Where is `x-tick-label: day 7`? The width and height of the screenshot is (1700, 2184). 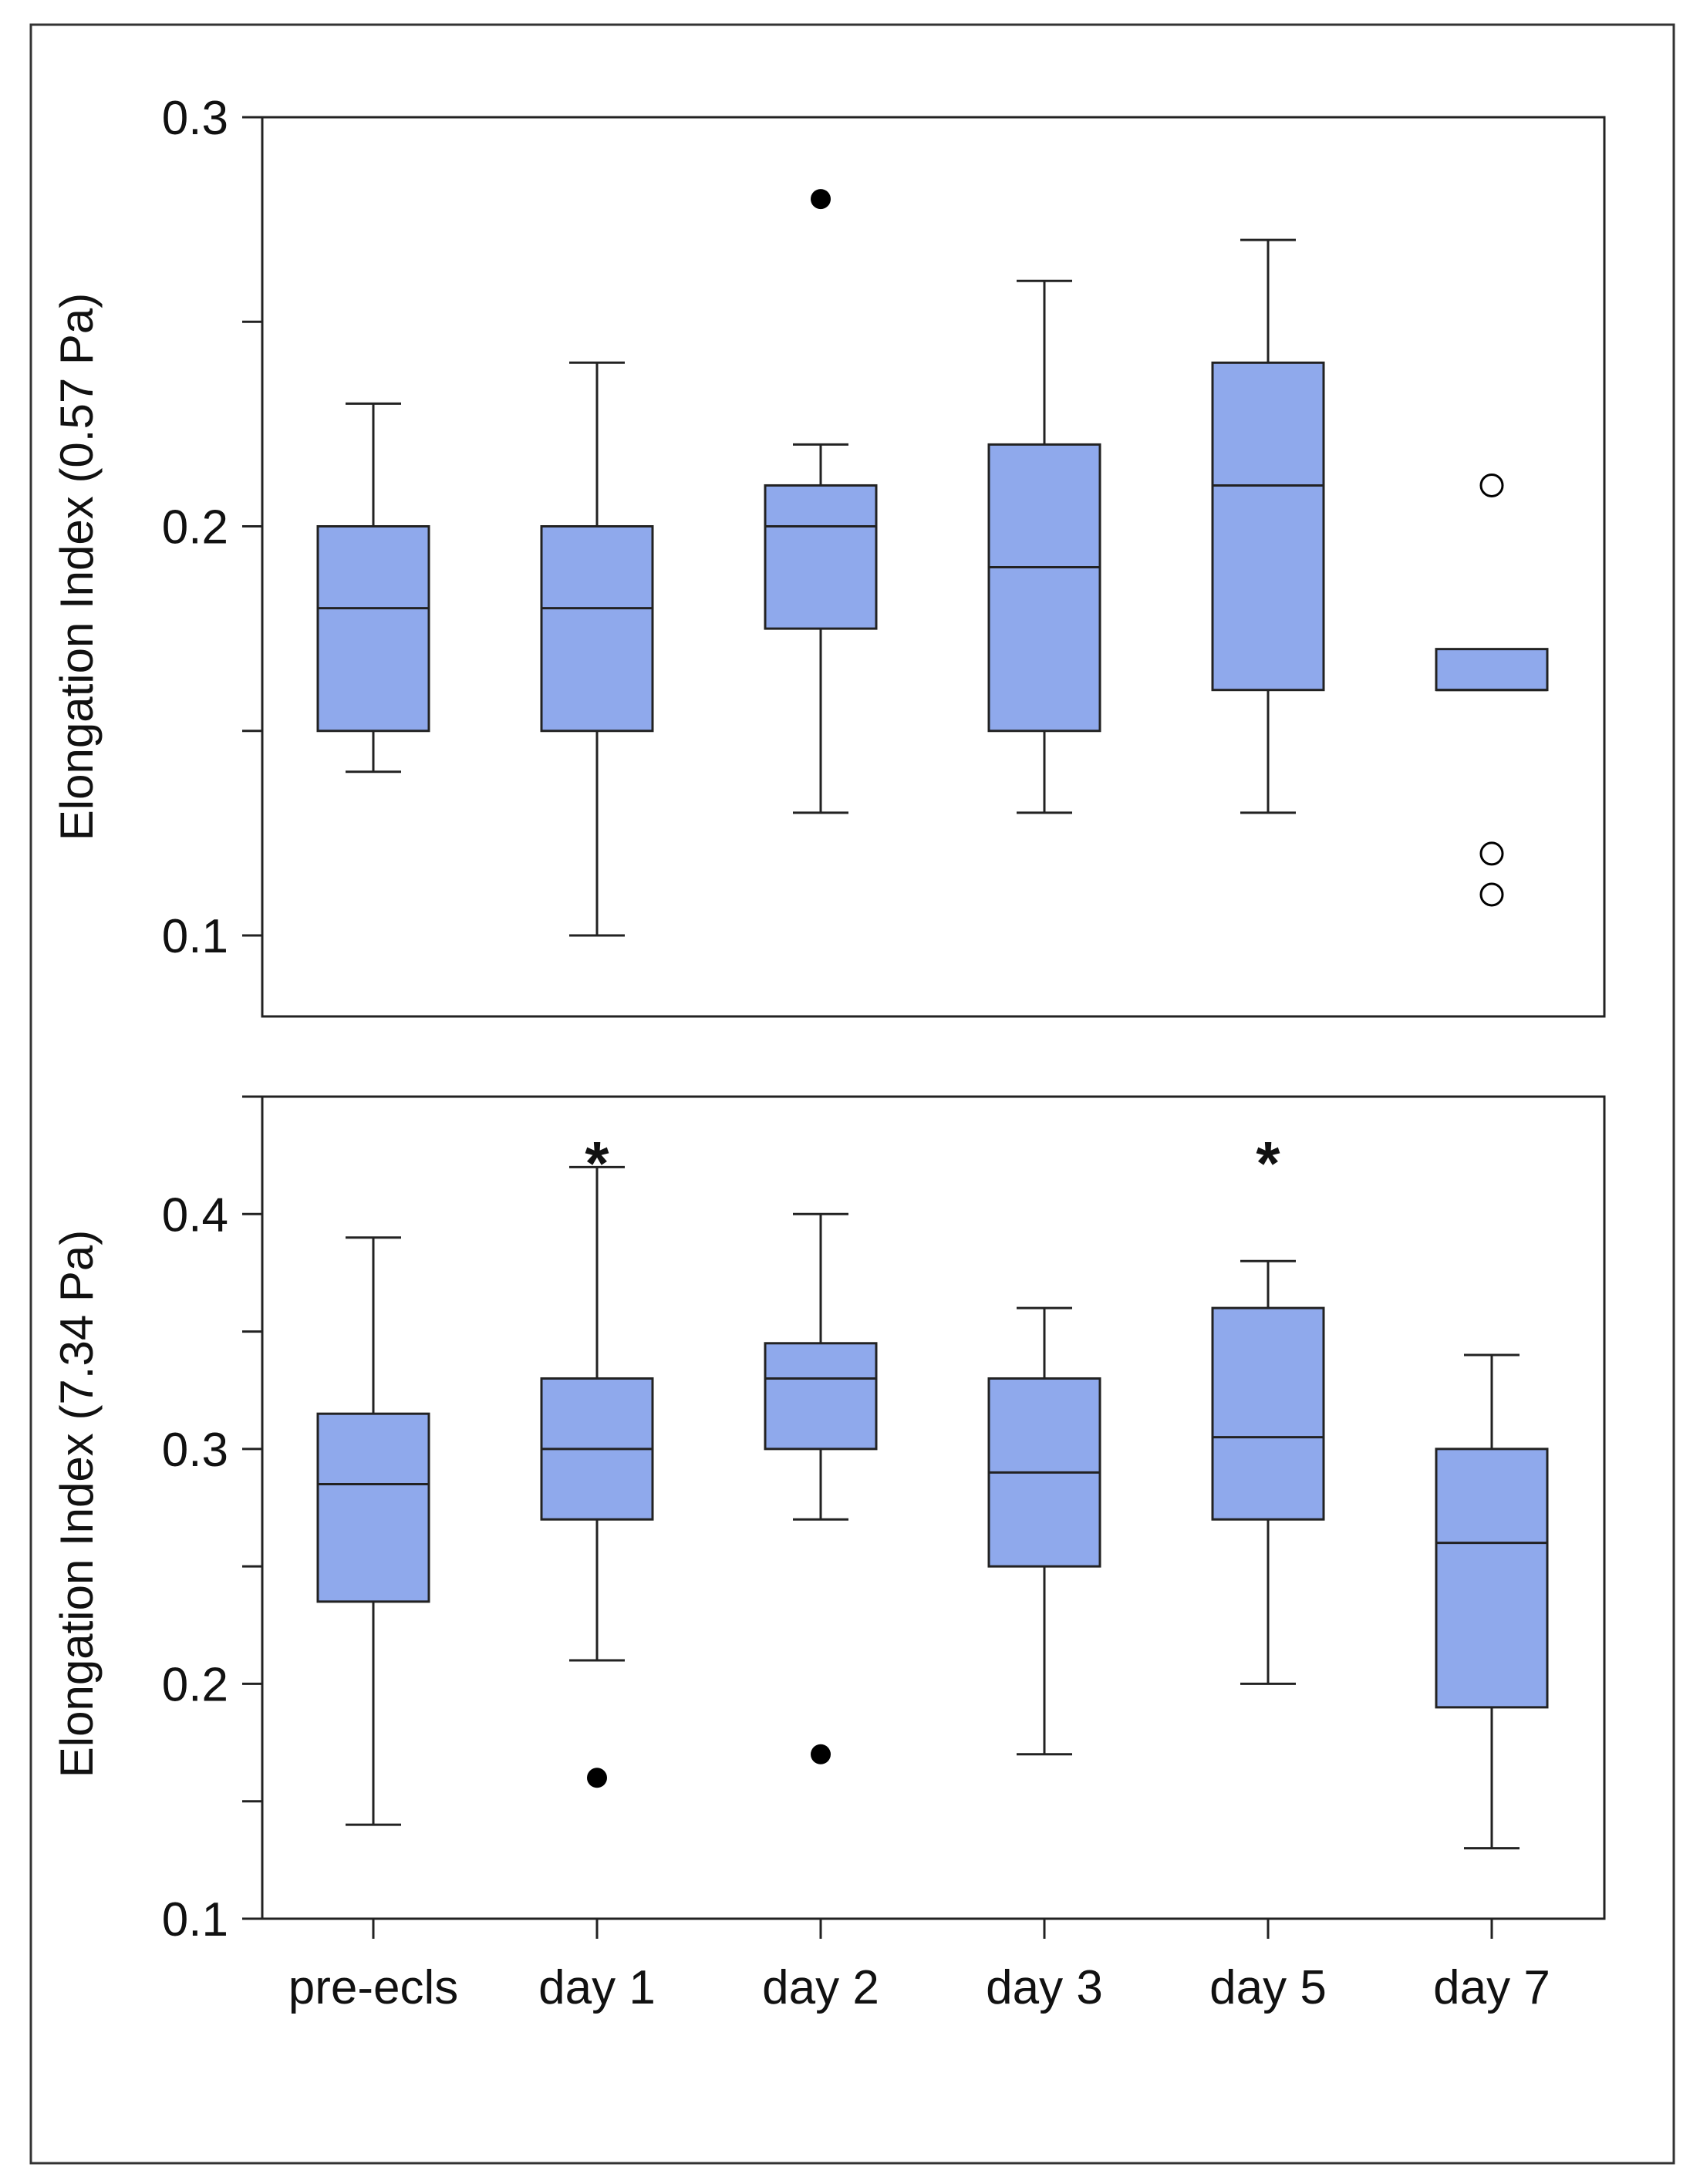
x-tick-label: day 7 is located at coordinates (1491, 1988).